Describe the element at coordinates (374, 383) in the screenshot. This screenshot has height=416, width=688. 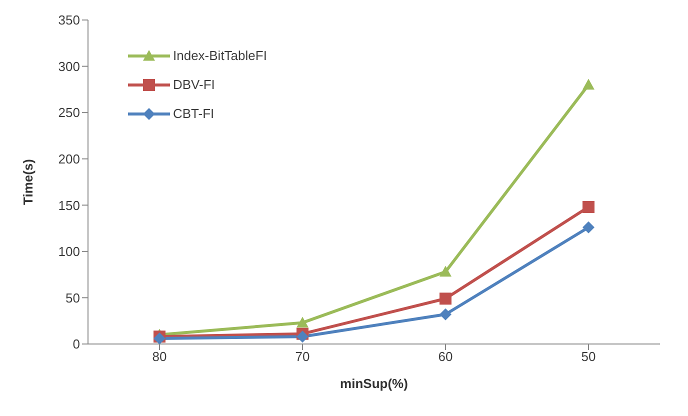
I see `x-axis-title: minSup(%)` at that location.